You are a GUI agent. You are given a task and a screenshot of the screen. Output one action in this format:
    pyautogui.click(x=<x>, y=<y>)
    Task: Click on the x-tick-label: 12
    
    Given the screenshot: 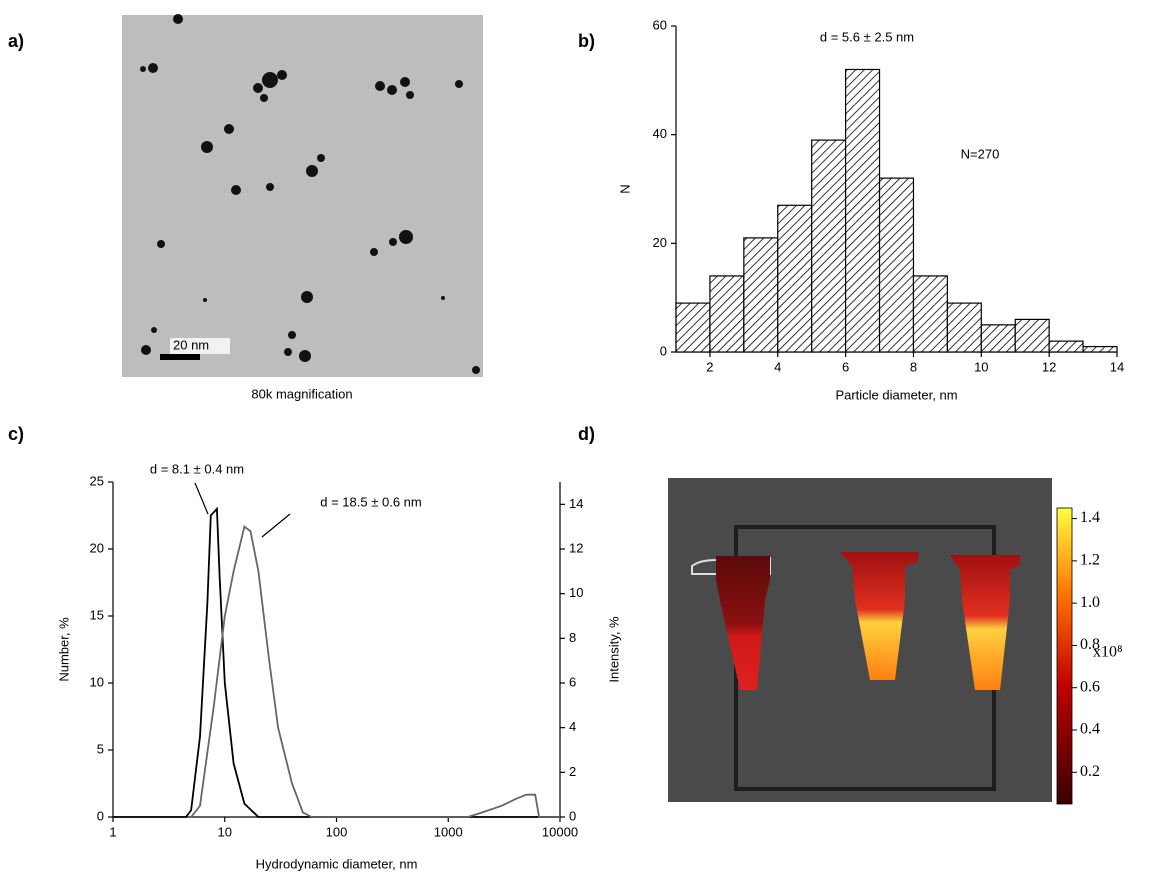 What is the action you would take?
    pyautogui.click(x=1049, y=366)
    